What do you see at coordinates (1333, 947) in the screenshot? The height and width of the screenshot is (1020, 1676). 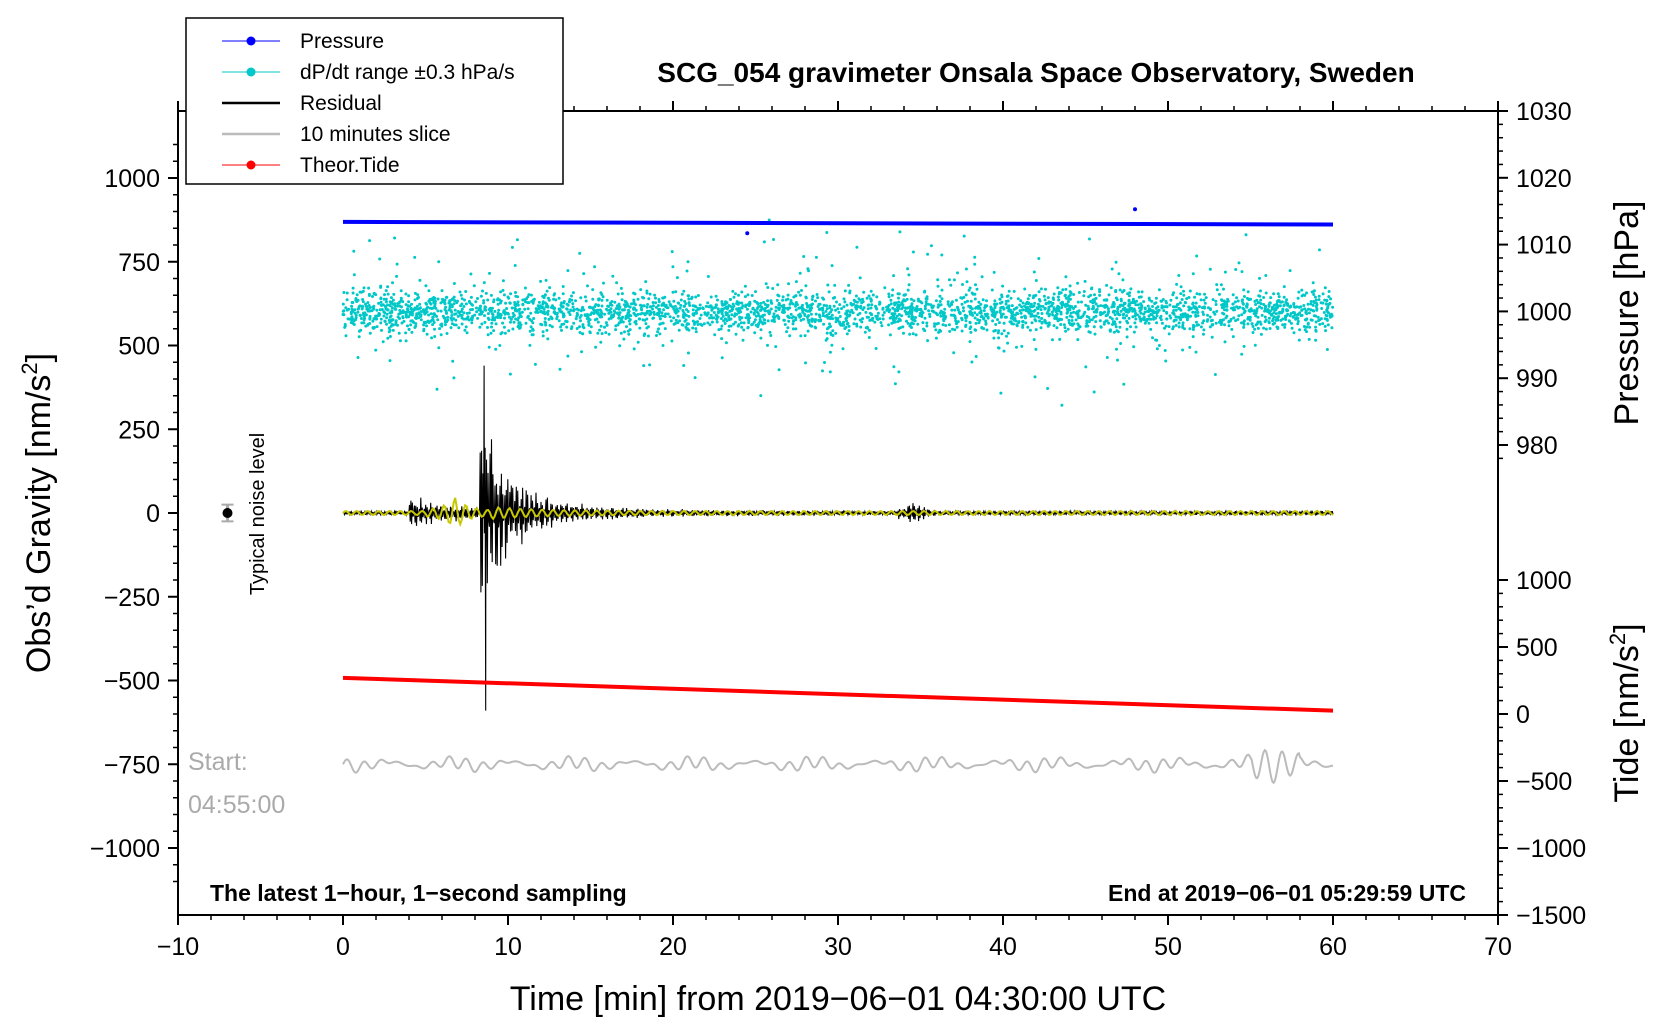 I see `x-tick-label: 60` at bounding box center [1333, 947].